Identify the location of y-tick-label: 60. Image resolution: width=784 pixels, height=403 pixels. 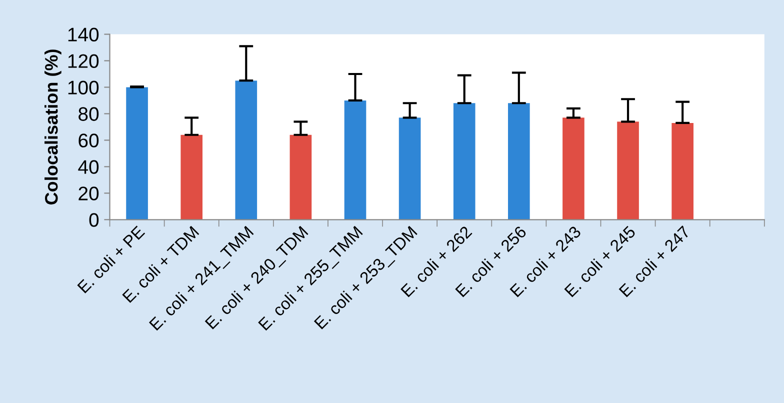
(88, 141).